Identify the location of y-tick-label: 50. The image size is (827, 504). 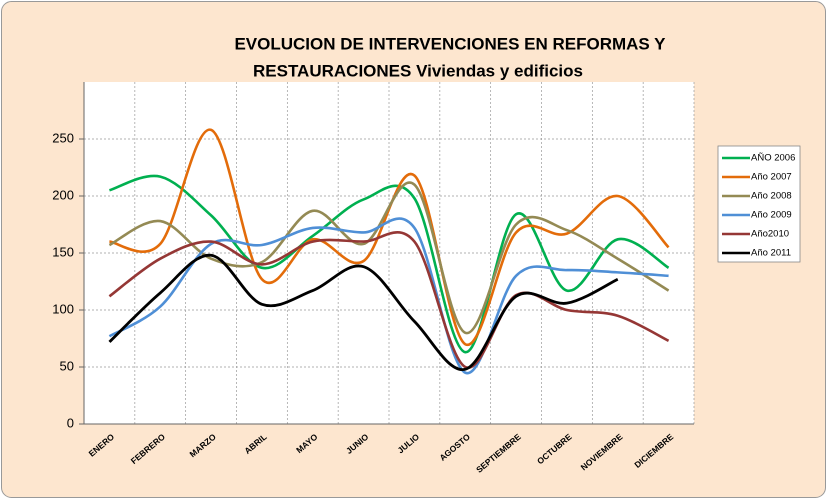
(67, 365).